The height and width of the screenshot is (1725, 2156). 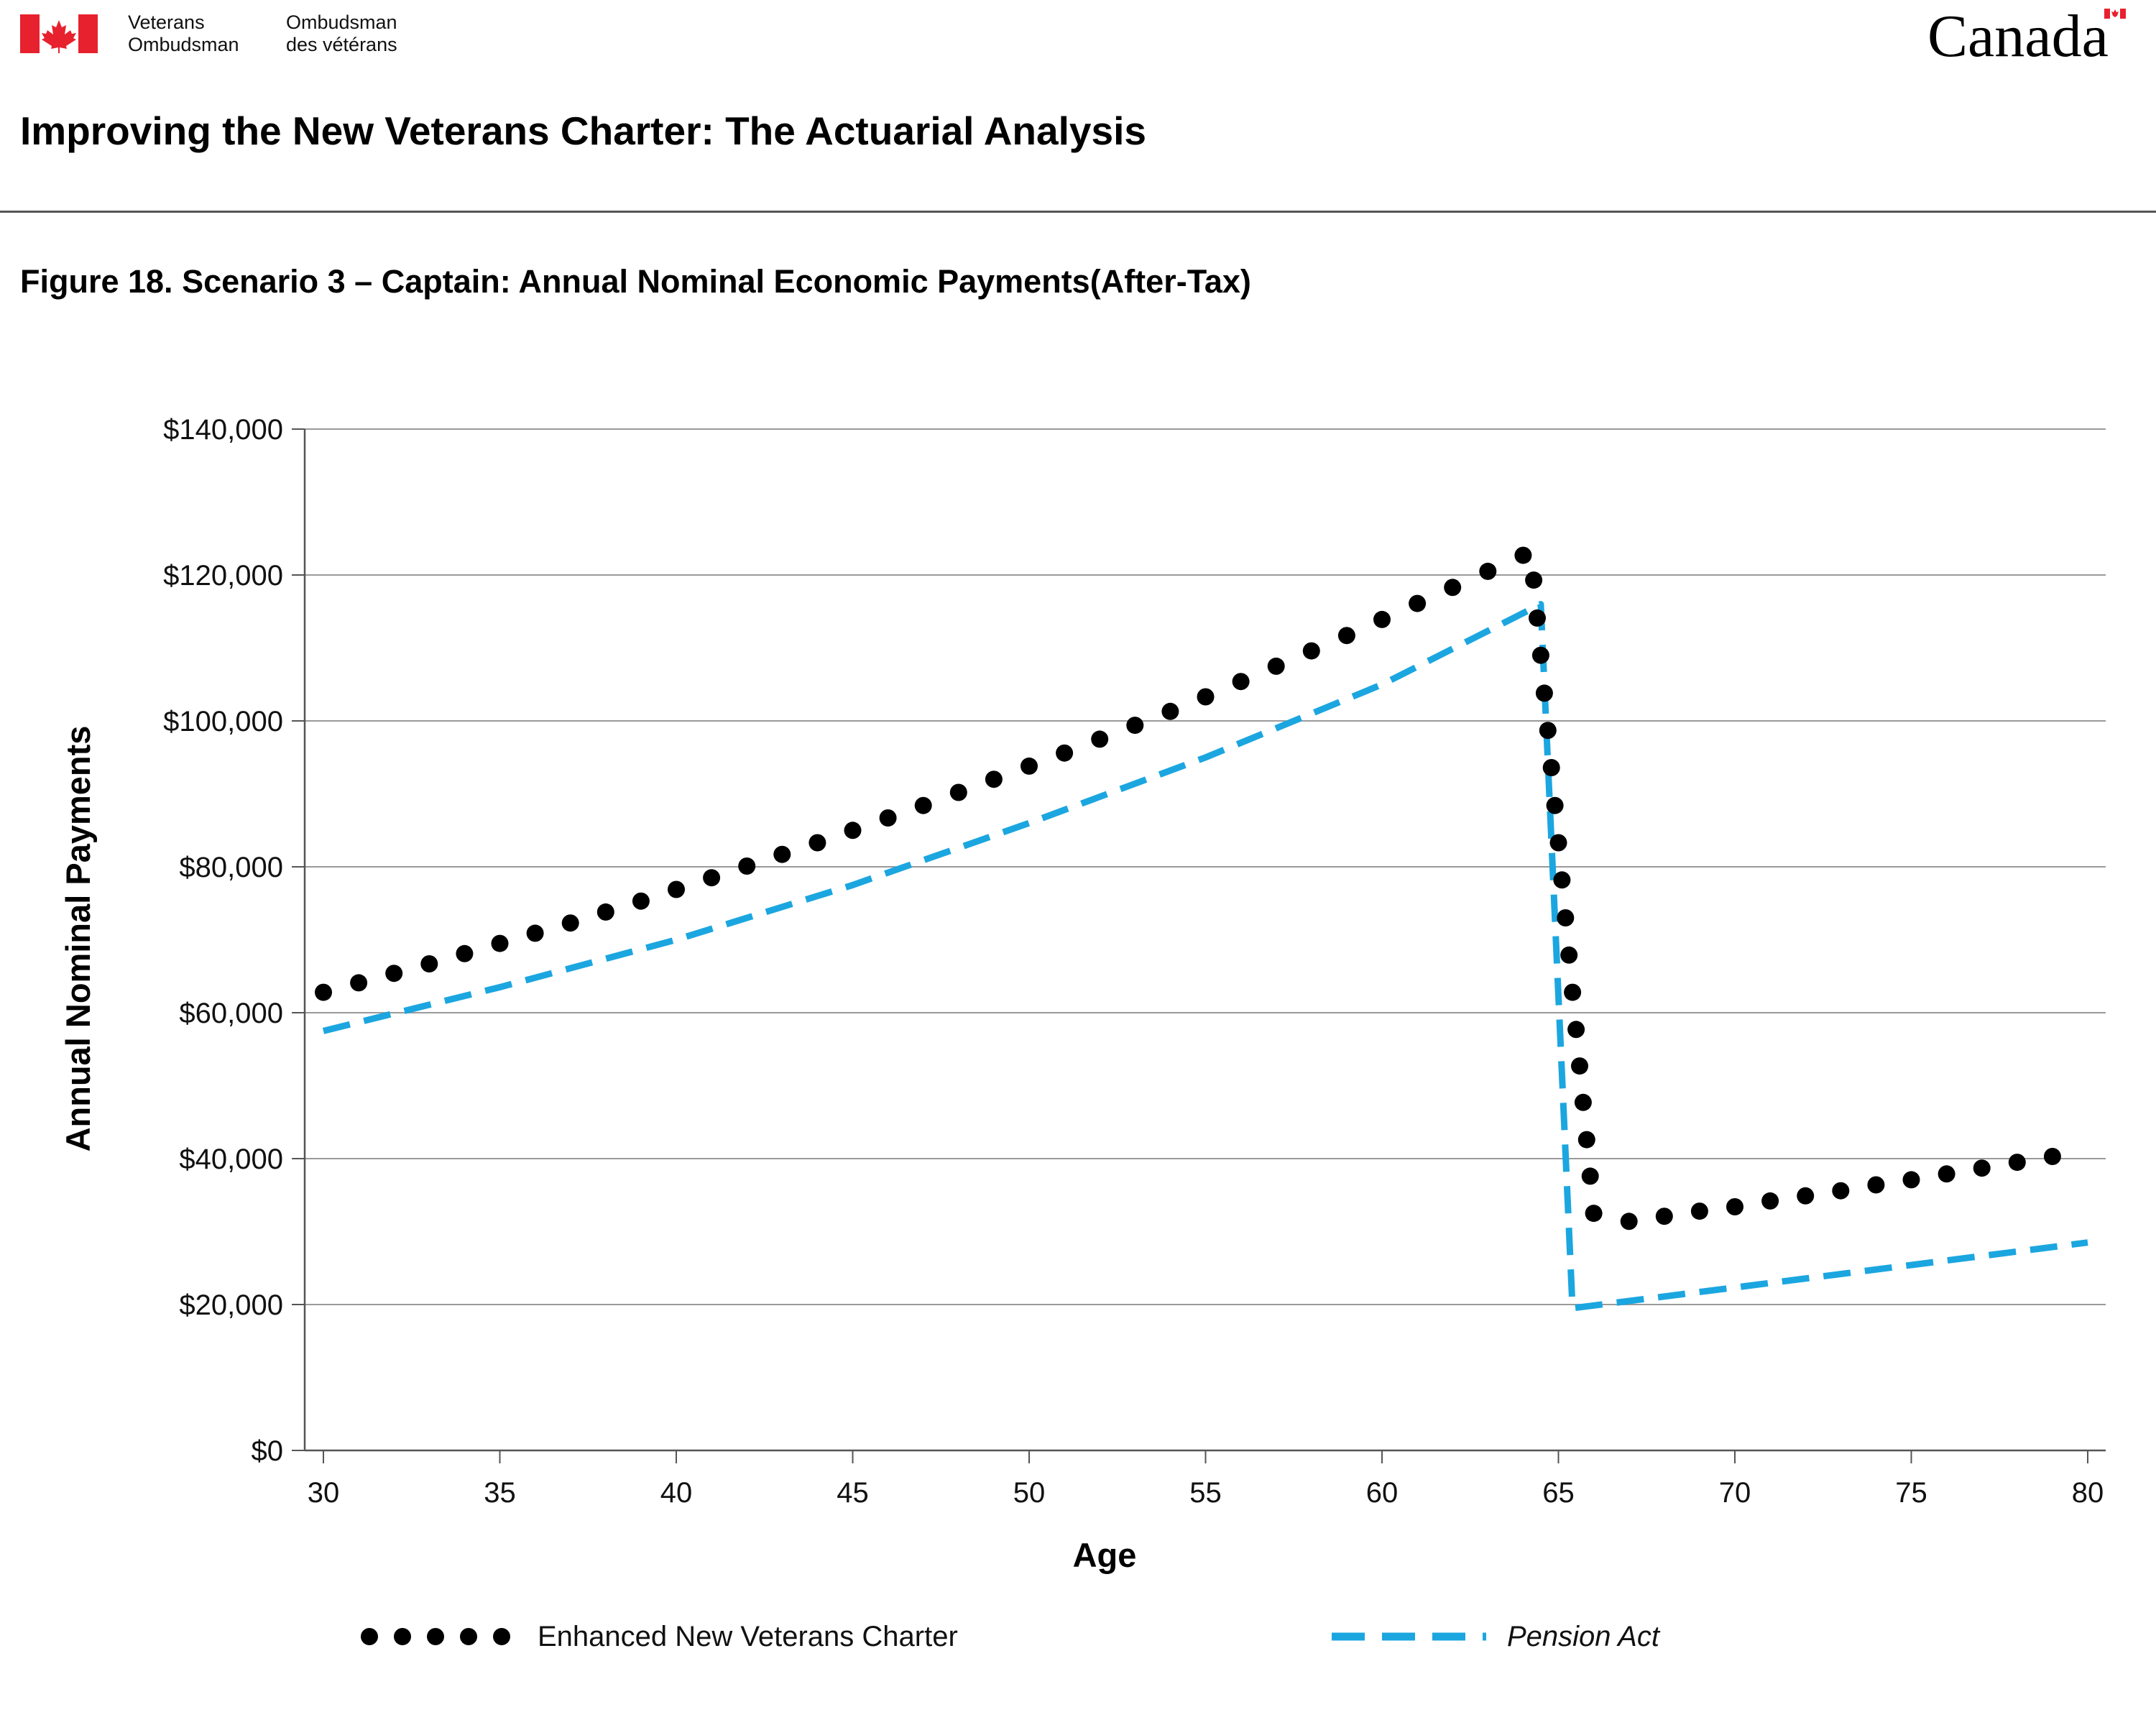 I want to click on canada-wordmark-text: Canada, so click(x=2018, y=34).